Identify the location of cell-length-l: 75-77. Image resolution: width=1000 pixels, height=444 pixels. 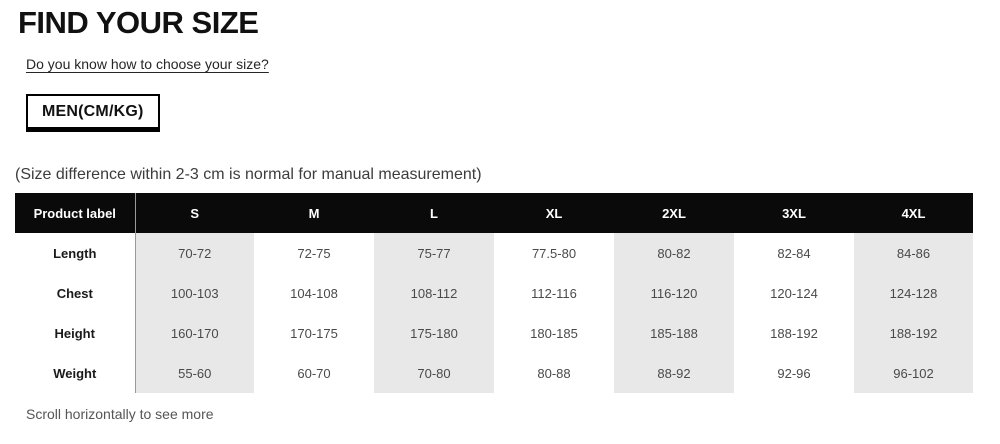
(434, 253).